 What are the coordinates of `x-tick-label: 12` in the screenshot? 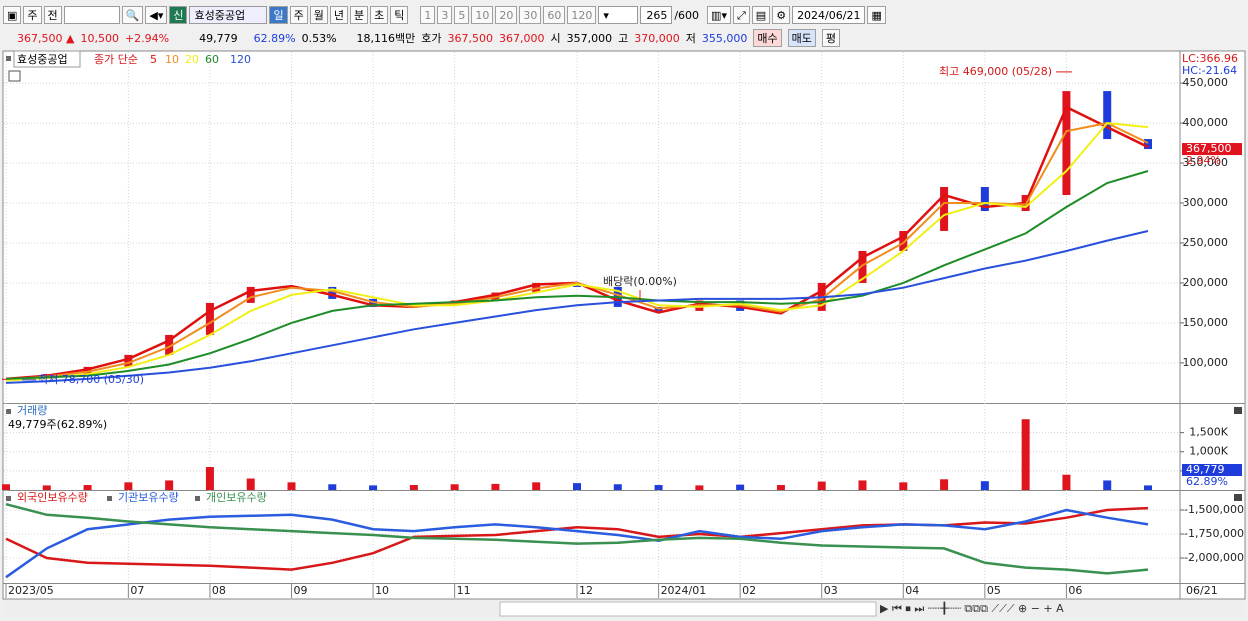 It's located at (586, 590).